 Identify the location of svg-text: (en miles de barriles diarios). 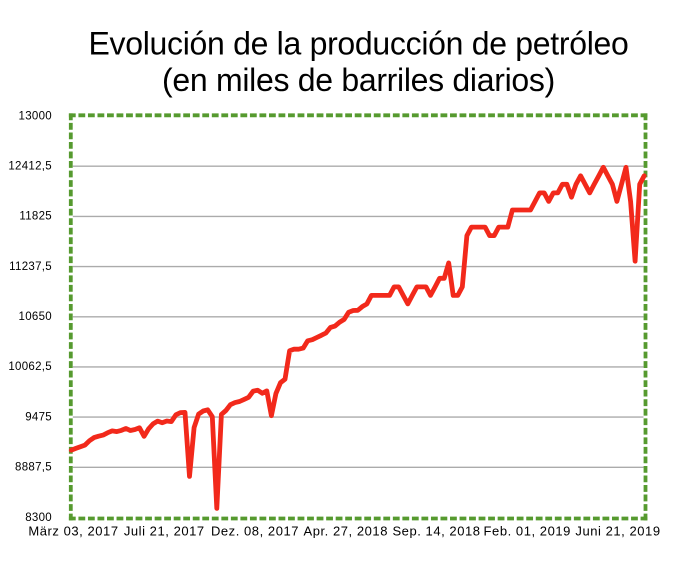
(358, 80).